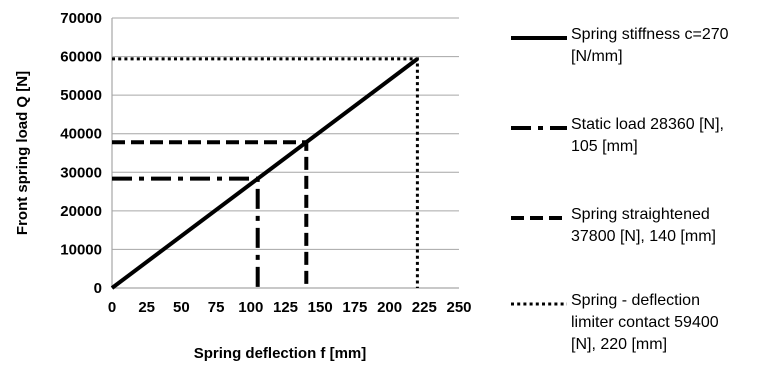 The image size is (772, 365). I want to click on y-tick-label: 30000, so click(81, 172).